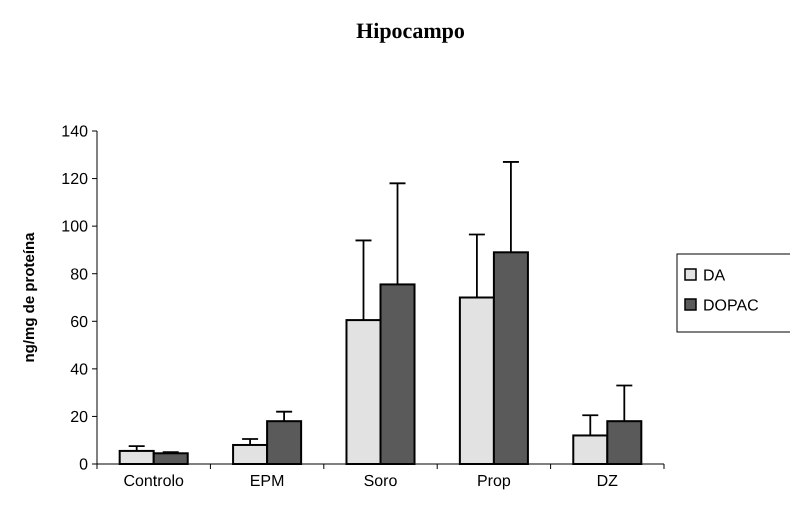  Describe the element at coordinates (381, 481) in the screenshot. I see `x-tick-label: Soro` at that location.